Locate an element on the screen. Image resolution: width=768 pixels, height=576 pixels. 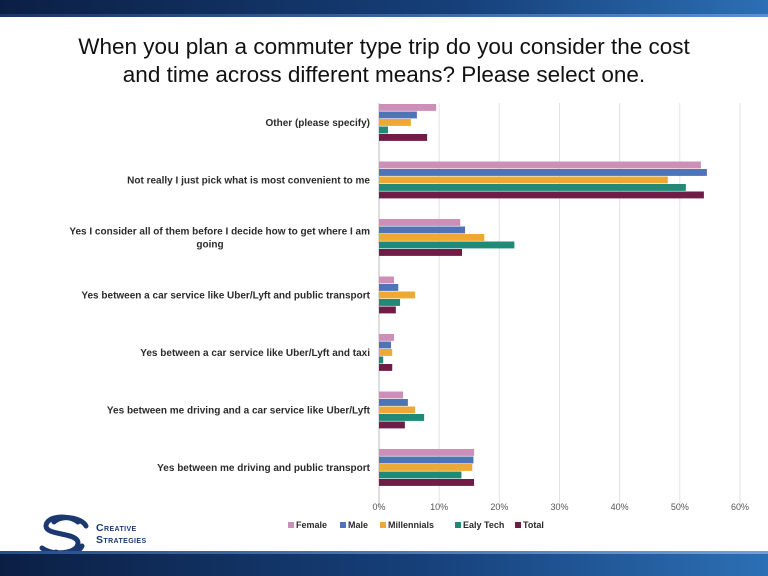
logo-text: Creative Strategies is located at coordinates (121, 534).